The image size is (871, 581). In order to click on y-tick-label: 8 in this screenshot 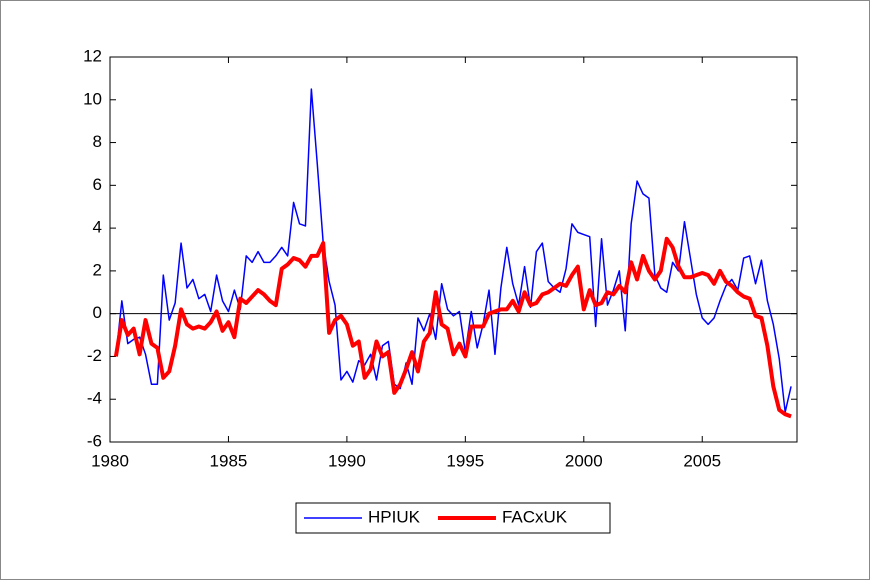, I will do `click(97, 141)`.